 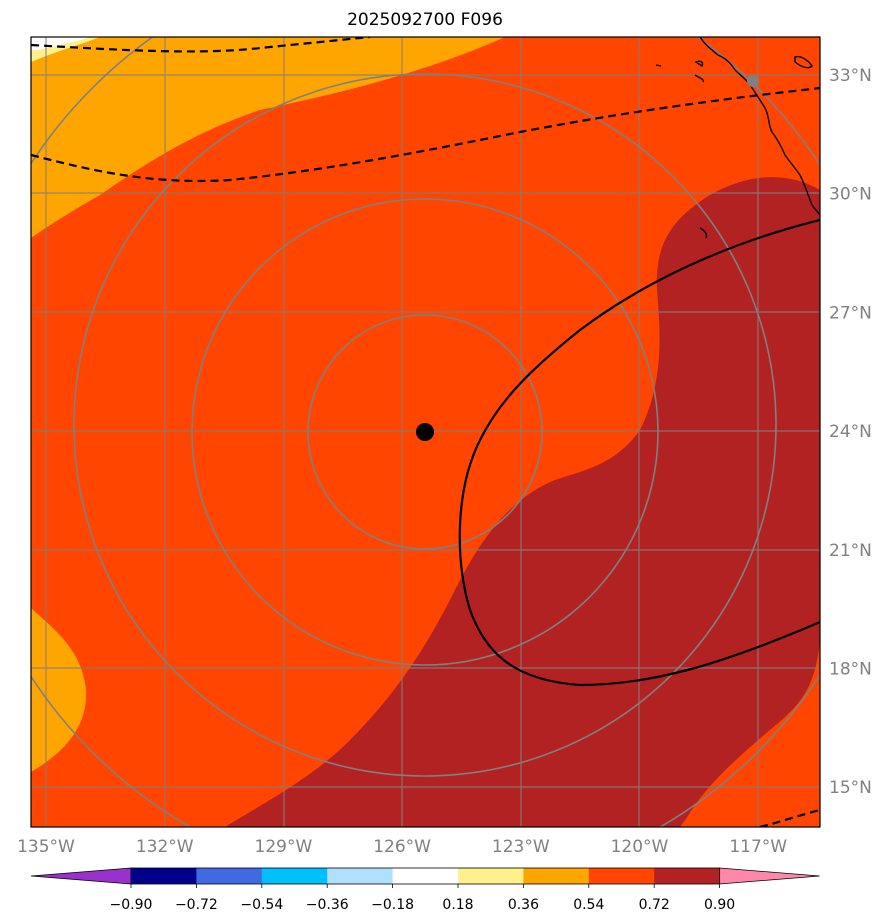 I want to click on colorbar-tick-label: −0.54, so click(x=261, y=905).